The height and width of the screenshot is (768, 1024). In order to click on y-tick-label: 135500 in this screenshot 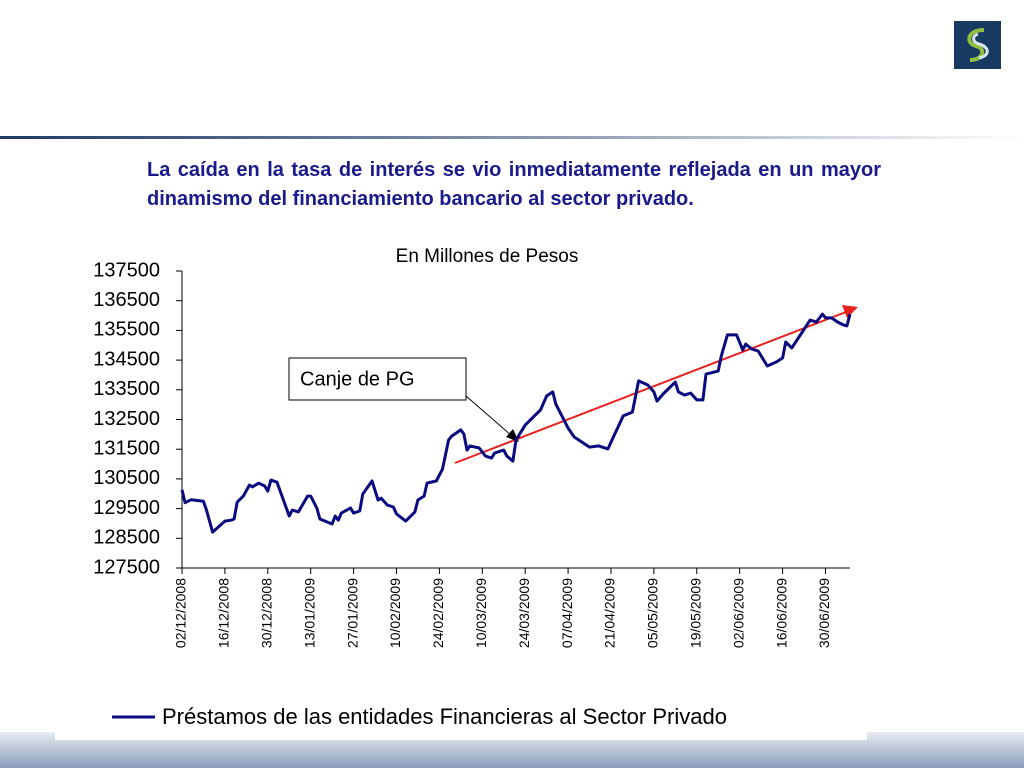, I will do `click(126, 330)`.